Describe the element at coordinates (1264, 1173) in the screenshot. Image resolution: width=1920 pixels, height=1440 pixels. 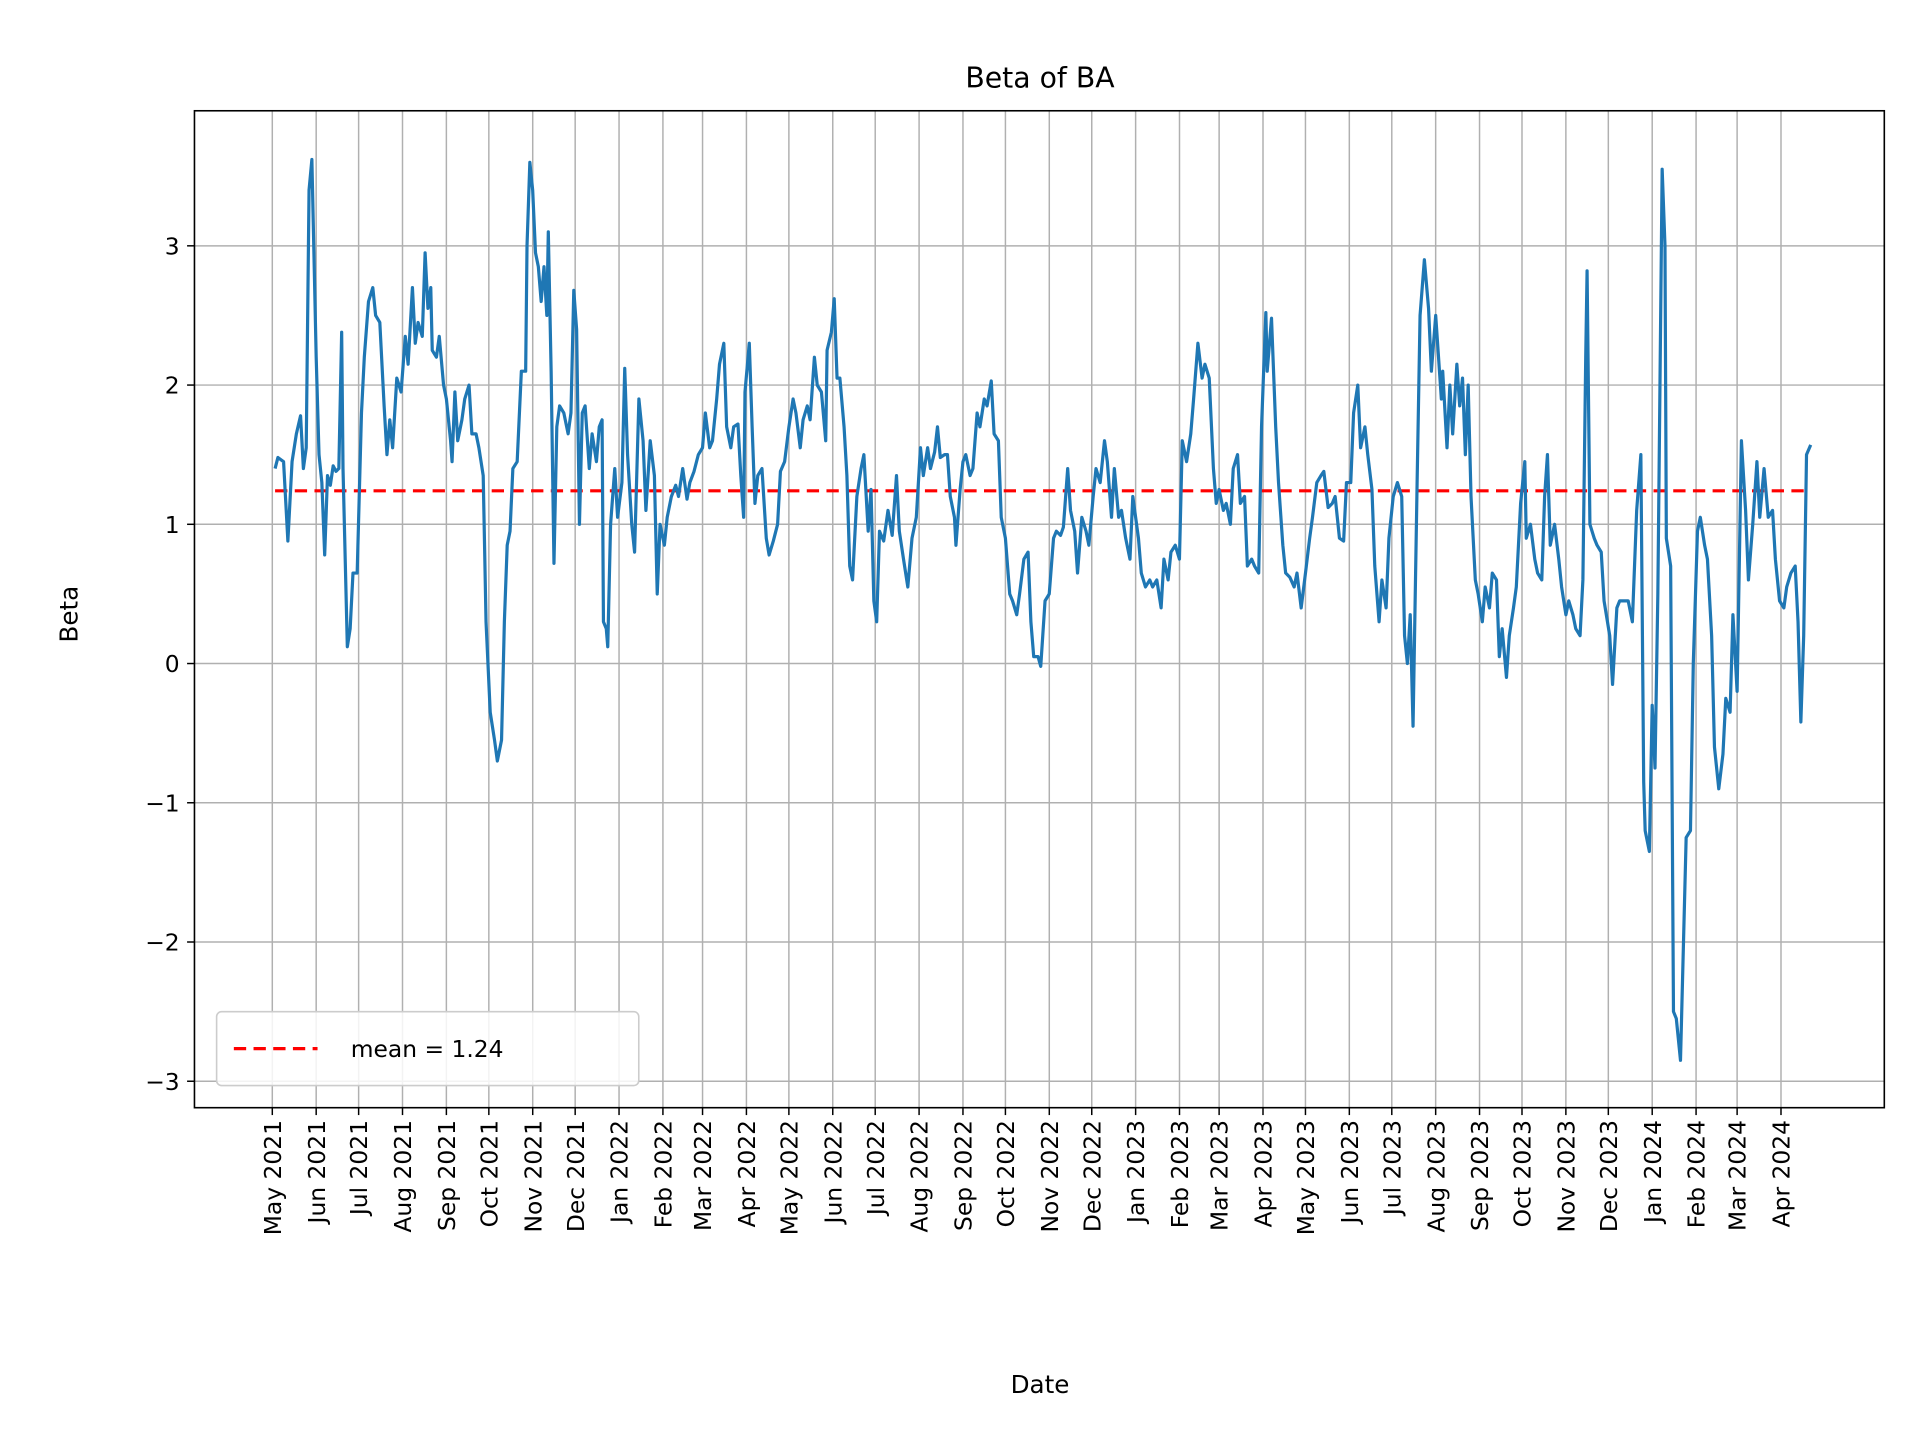
I see `x-tick-label: Apr 2023` at that location.